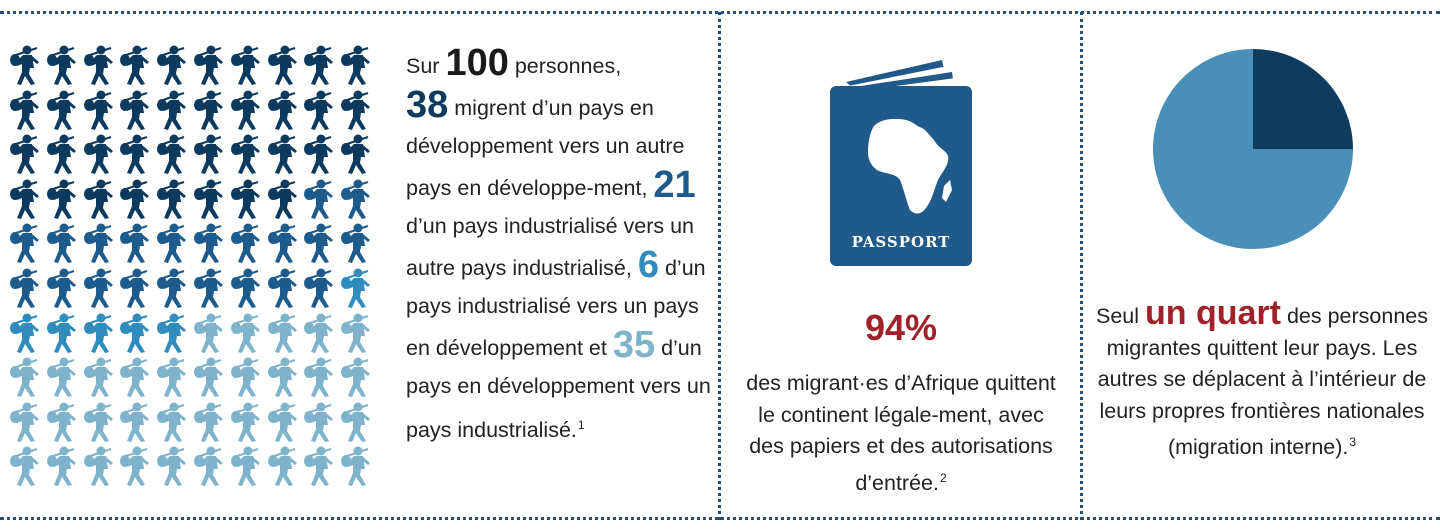  What do you see at coordinates (674, 184) in the screenshot?
I see `number-21: 21` at bounding box center [674, 184].